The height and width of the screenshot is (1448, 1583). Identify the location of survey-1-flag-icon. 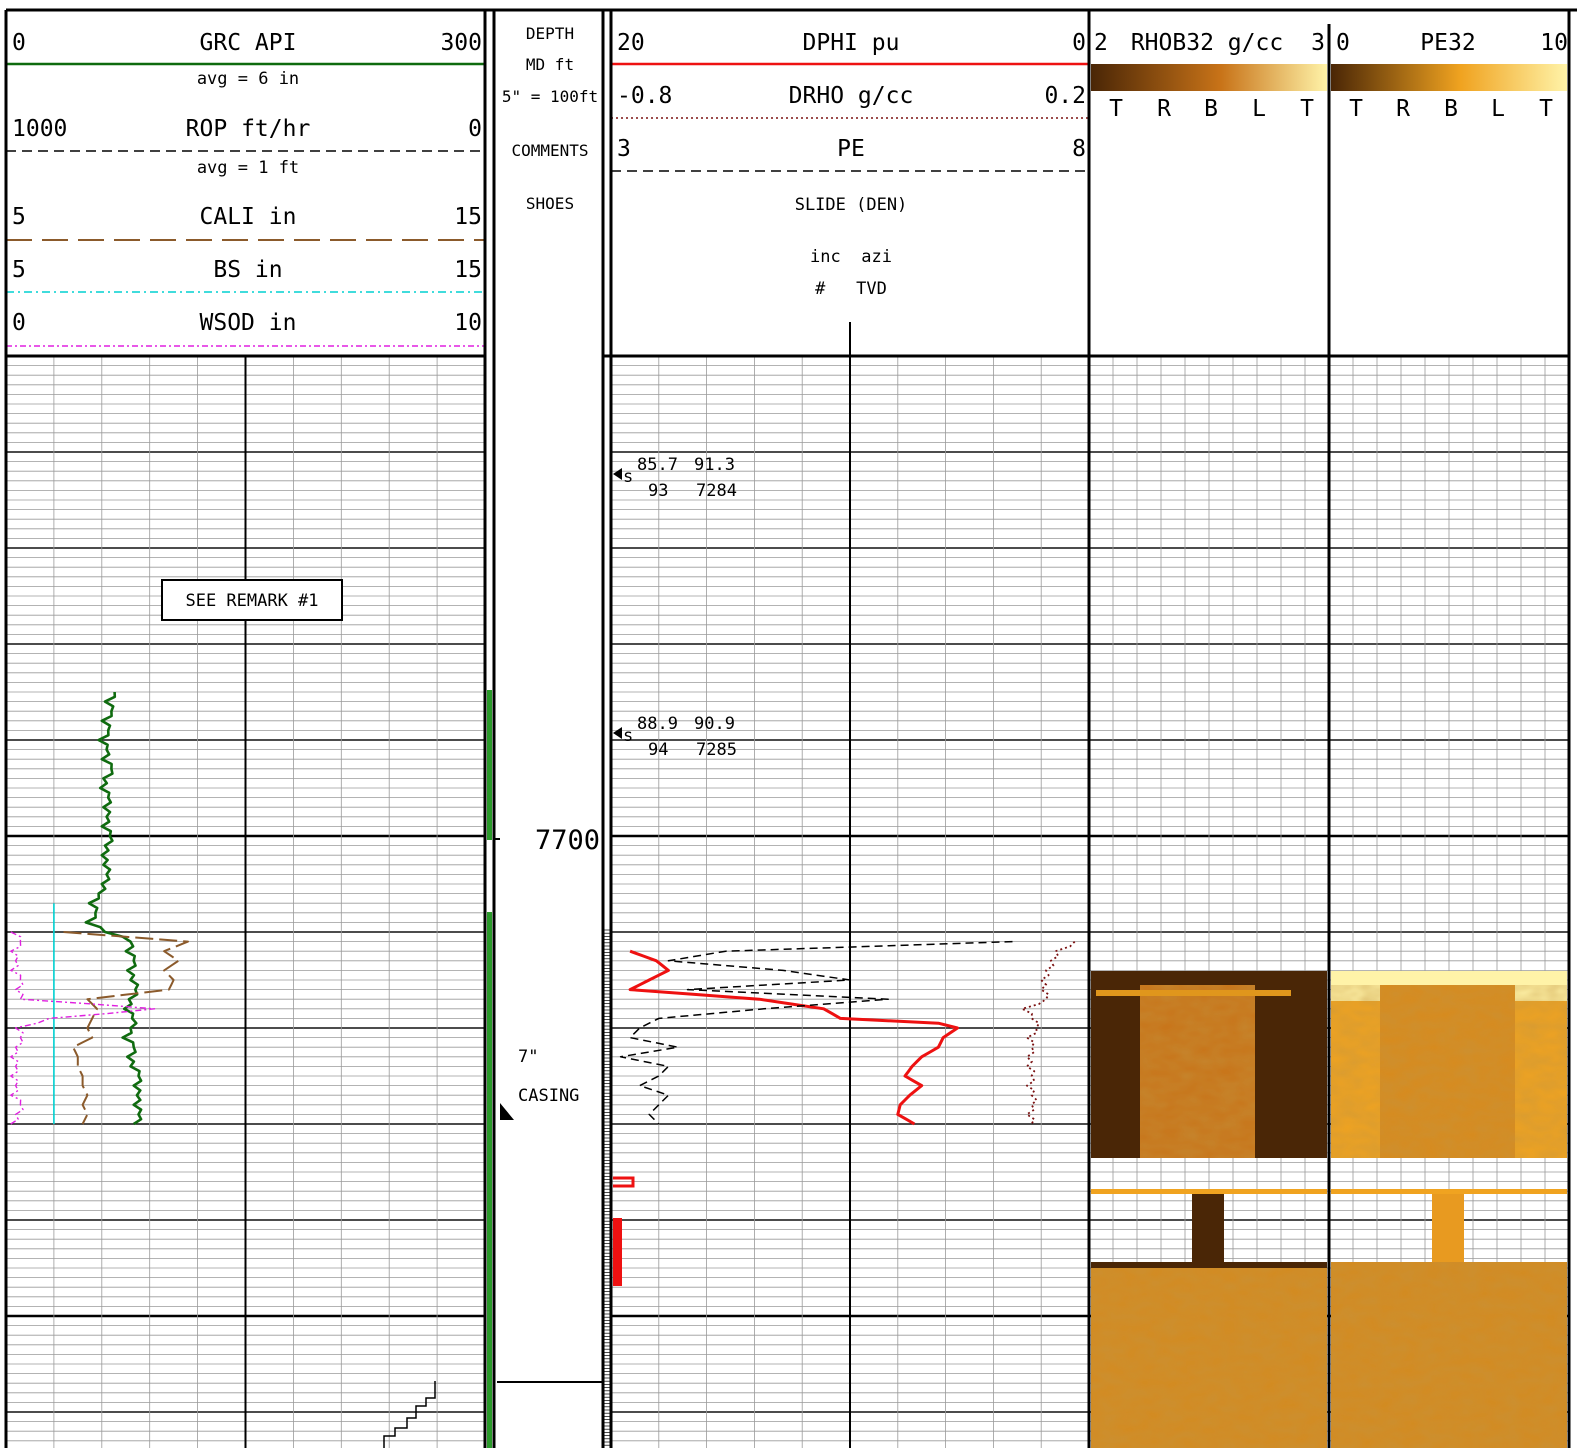
(617, 474).